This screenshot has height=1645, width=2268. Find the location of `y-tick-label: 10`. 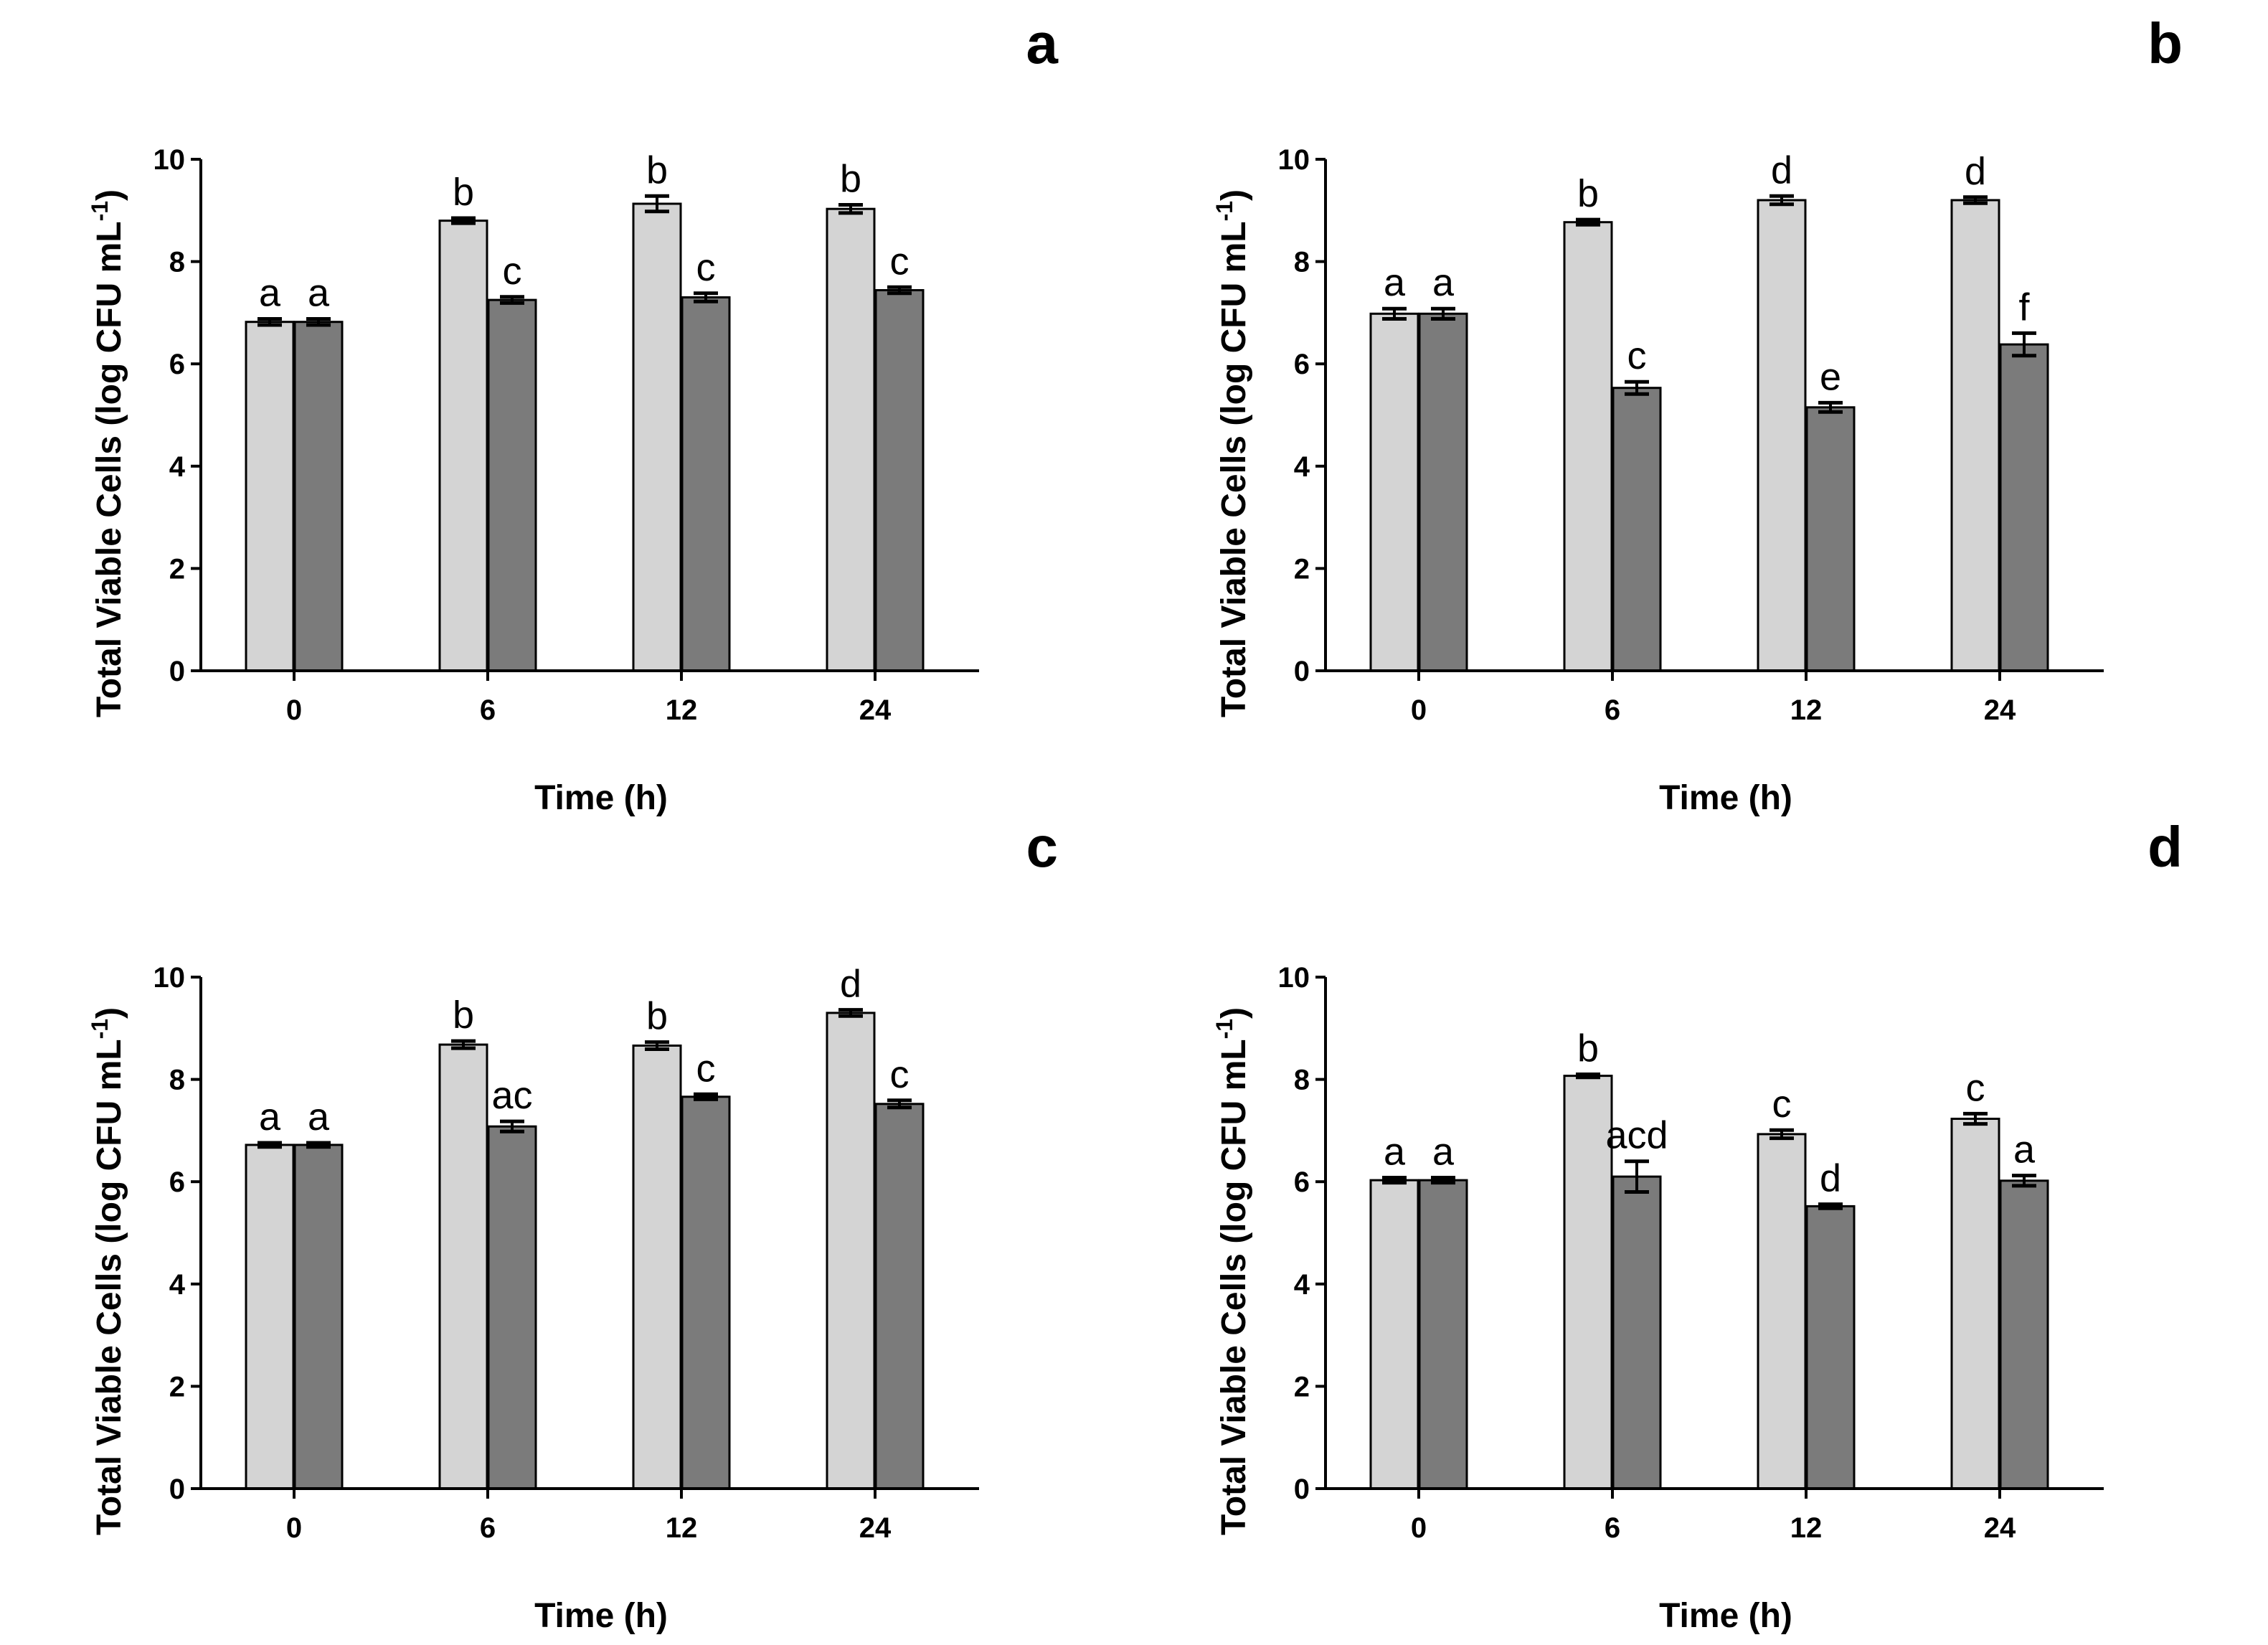

y-tick-label: 10 is located at coordinates (169, 160).